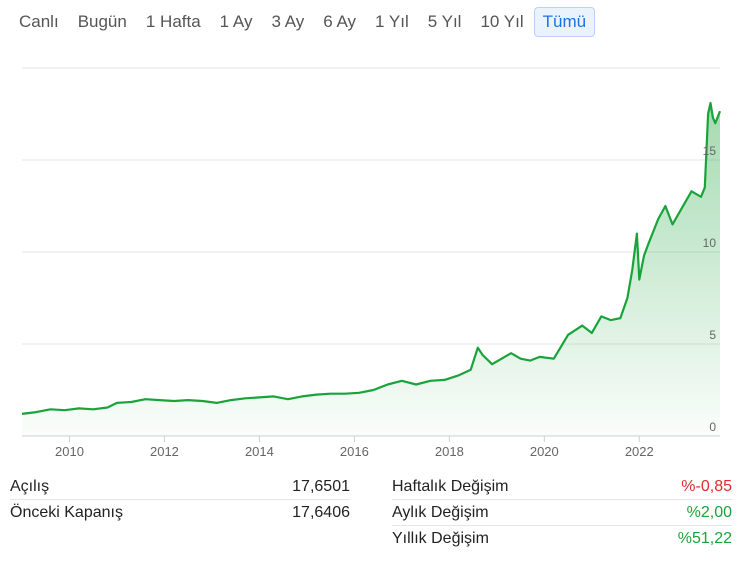 The height and width of the screenshot is (576, 740). What do you see at coordinates (102, 21) in the screenshot?
I see `tab-today: Bugün` at bounding box center [102, 21].